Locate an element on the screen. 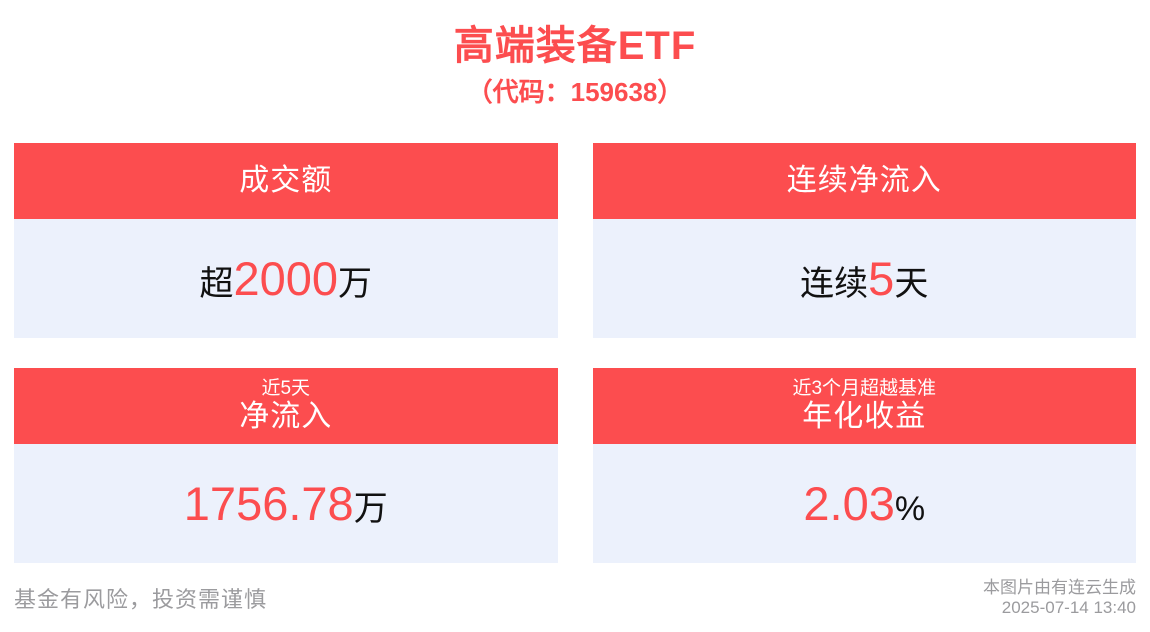 This screenshot has height=632, width=1150. stat-card-value: 连续 5 天 is located at coordinates (864, 278).